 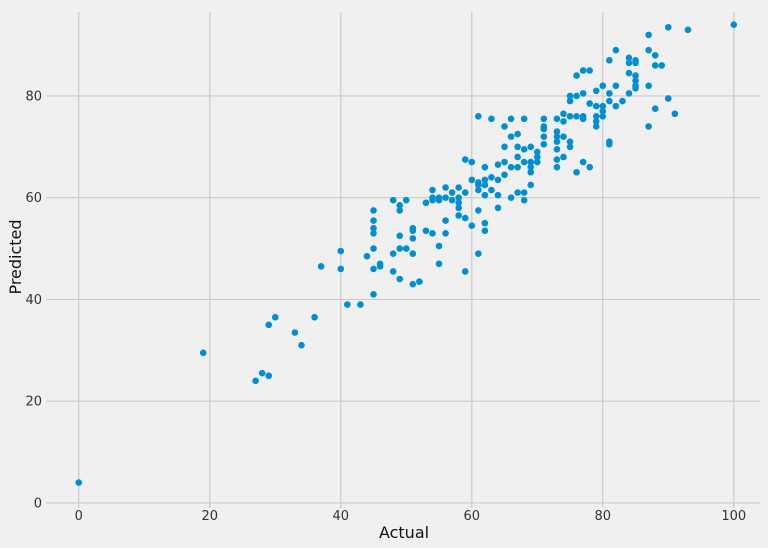 I want to click on x-axis-label: Actual, so click(x=404, y=532).